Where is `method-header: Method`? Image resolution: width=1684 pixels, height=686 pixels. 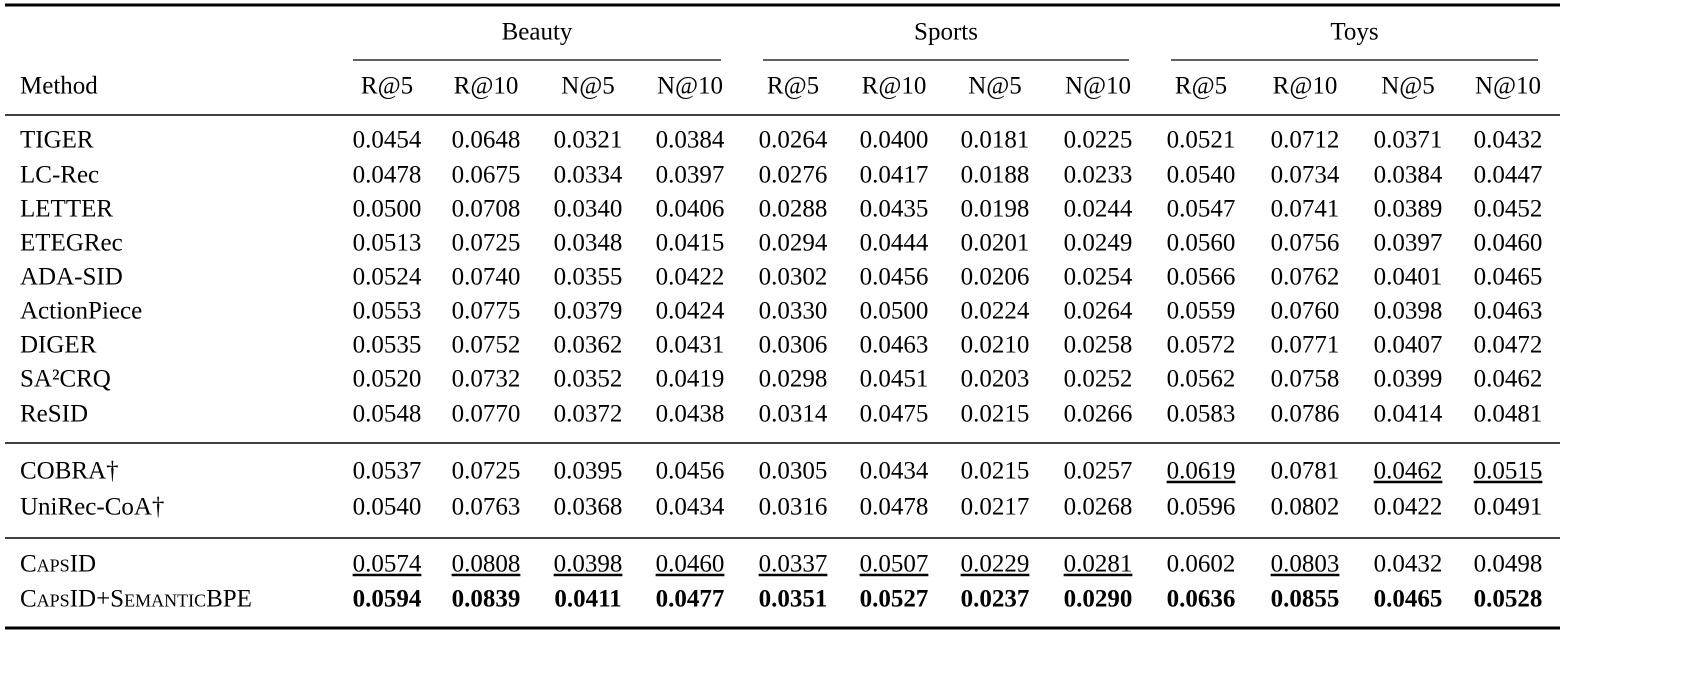
method-header: Method is located at coordinates (59, 86).